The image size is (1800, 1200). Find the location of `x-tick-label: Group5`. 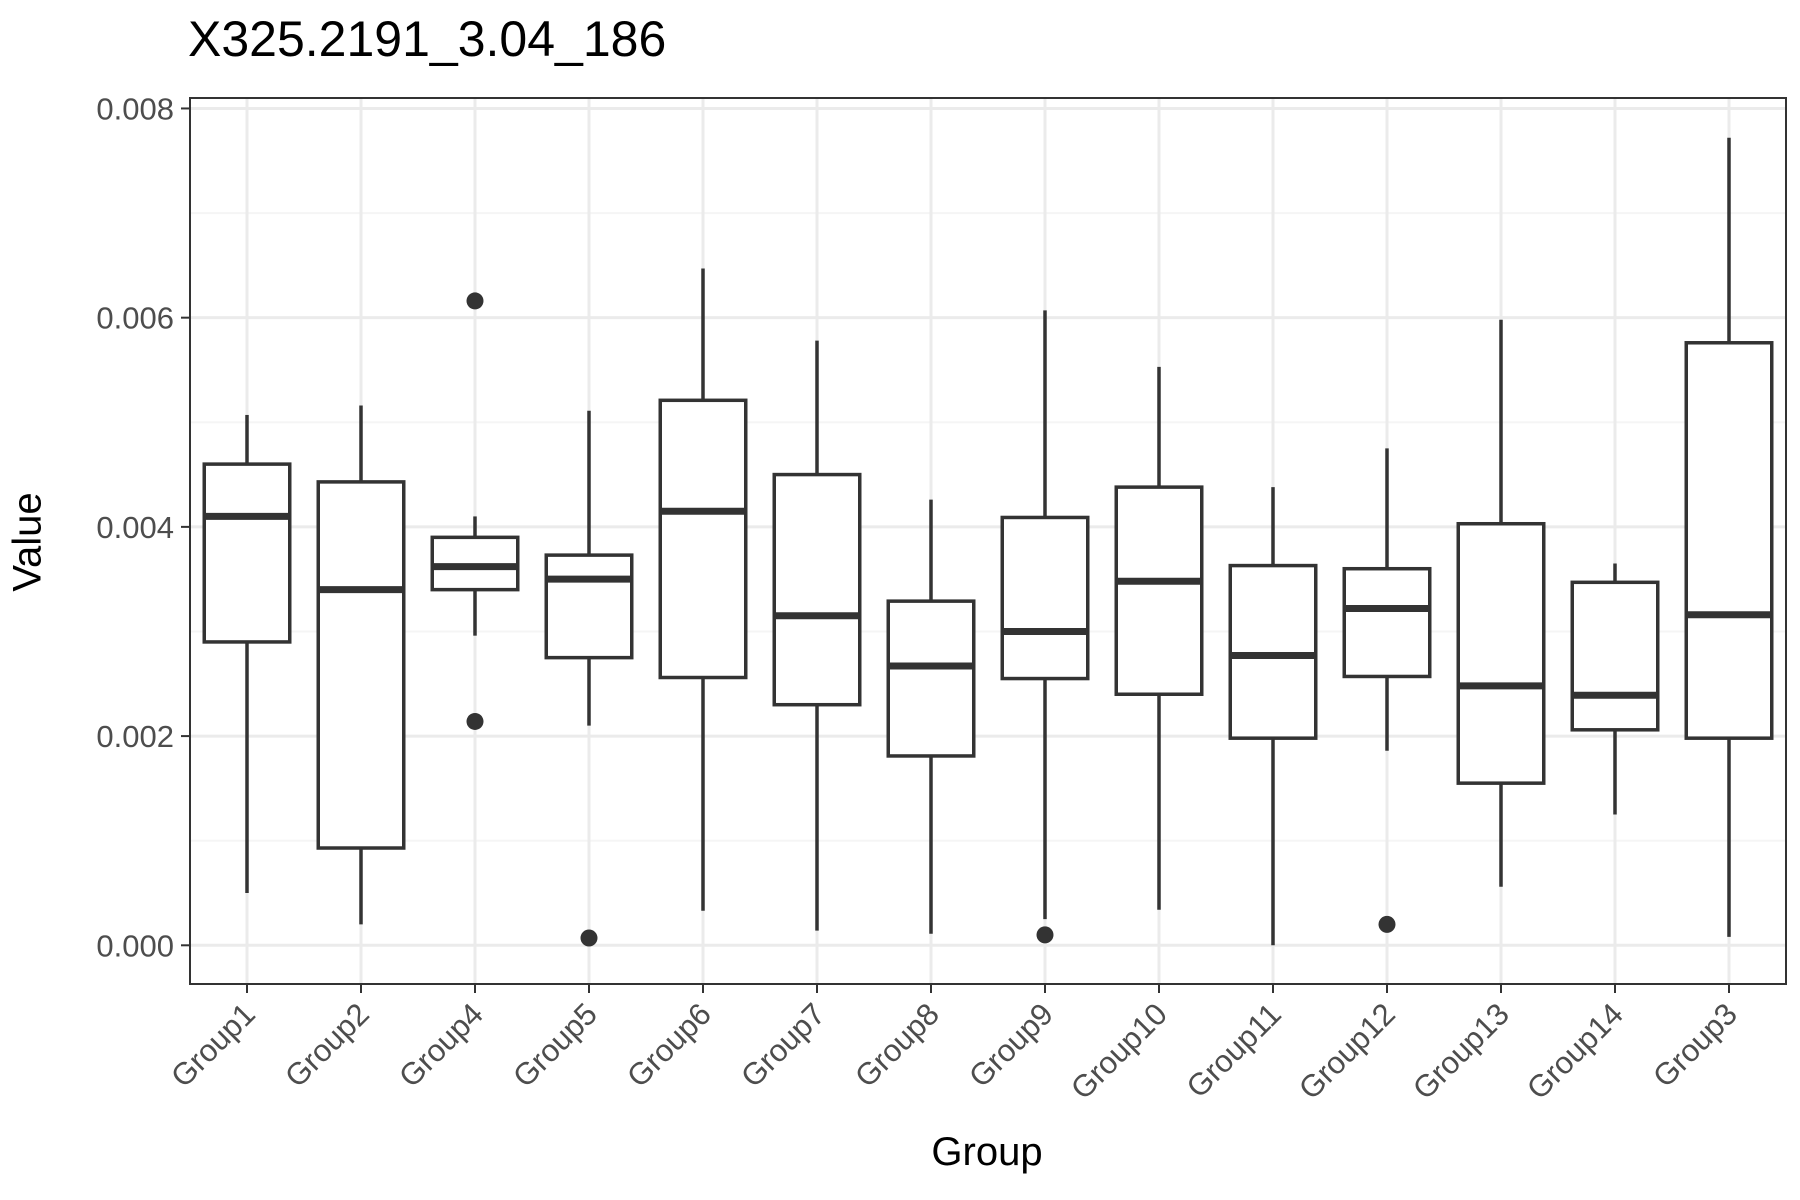

x-tick-label: Group5 is located at coordinates (555, 1045).